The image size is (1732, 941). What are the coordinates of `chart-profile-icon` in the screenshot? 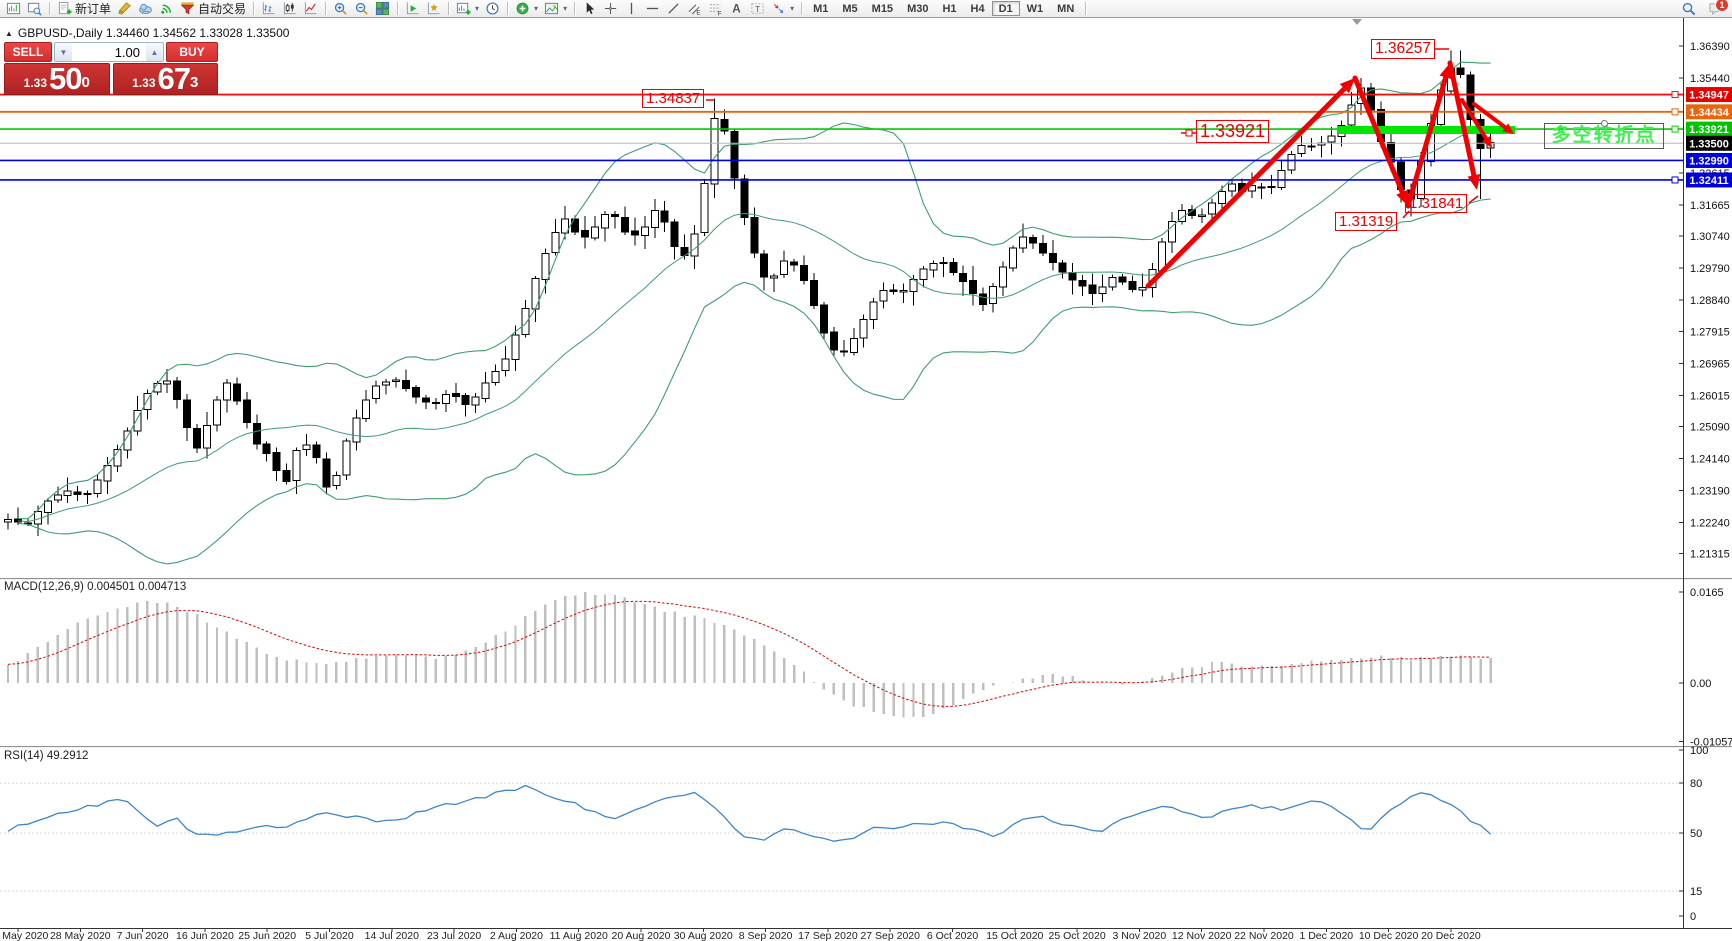 It's located at (34, 8).